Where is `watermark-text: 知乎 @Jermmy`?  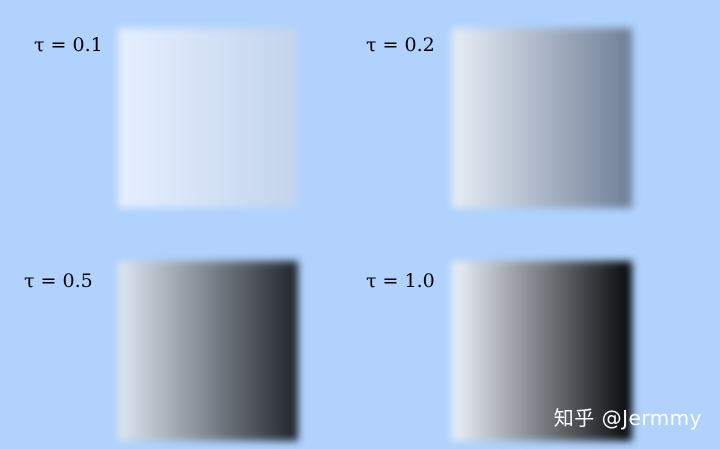 watermark-text: 知乎 @Jermmy is located at coordinates (627, 418).